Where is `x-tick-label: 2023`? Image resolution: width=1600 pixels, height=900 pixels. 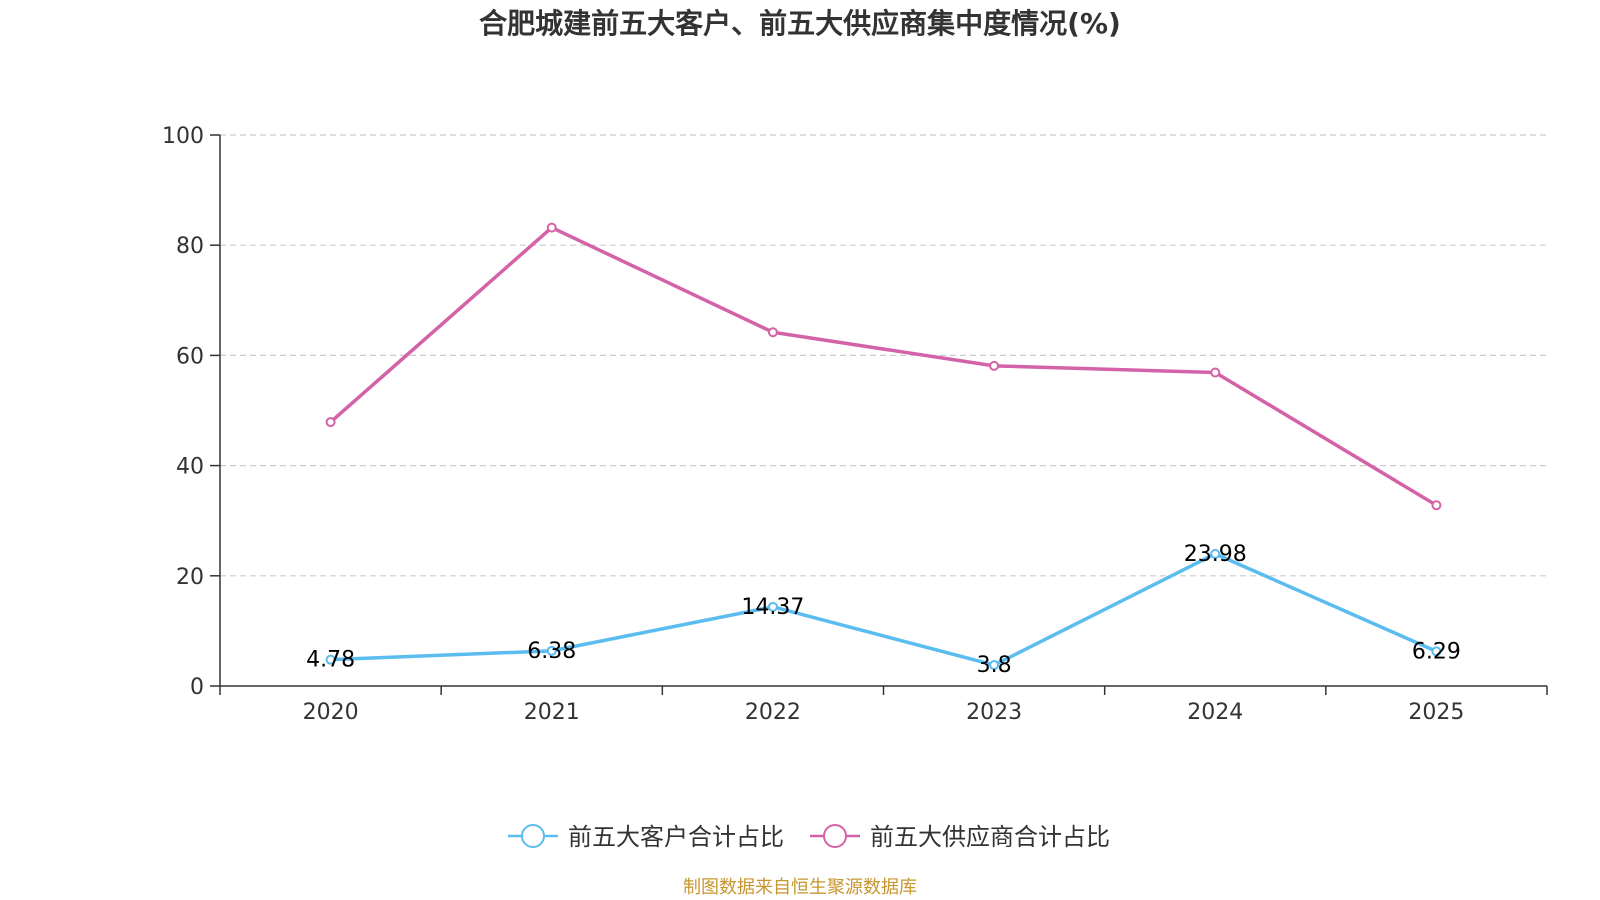
x-tick-label: 2023 is located at coordinates (994, 712).